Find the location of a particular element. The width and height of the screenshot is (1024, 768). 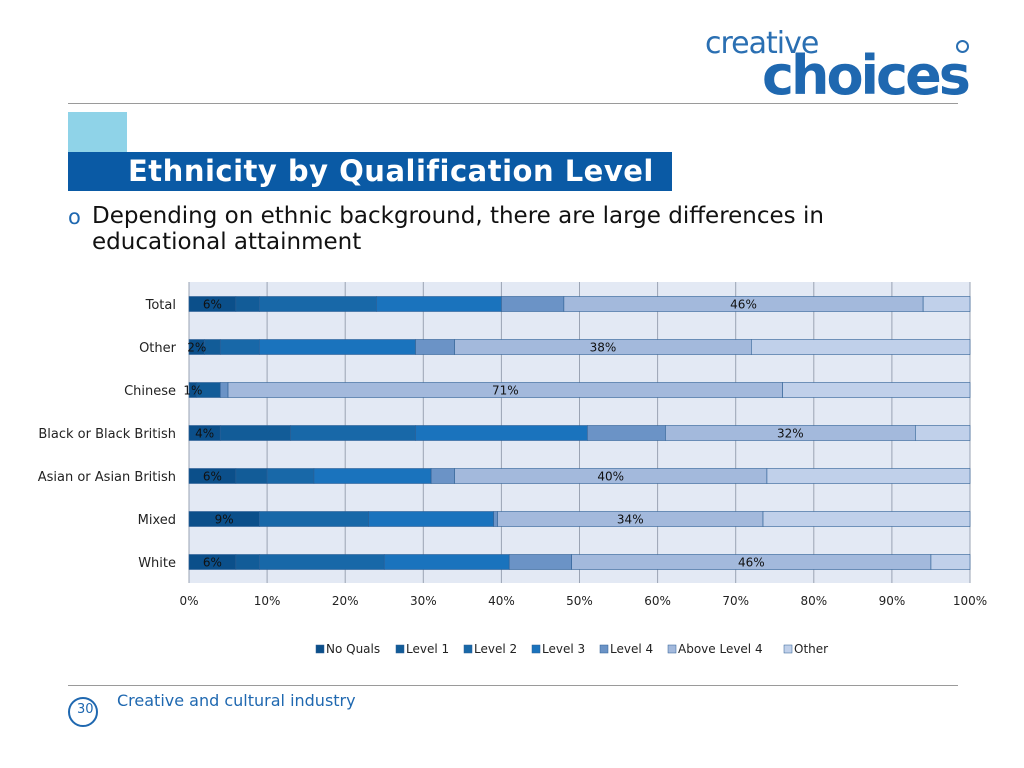

legend-label: Level 4 is located at coordinates (631, 649).